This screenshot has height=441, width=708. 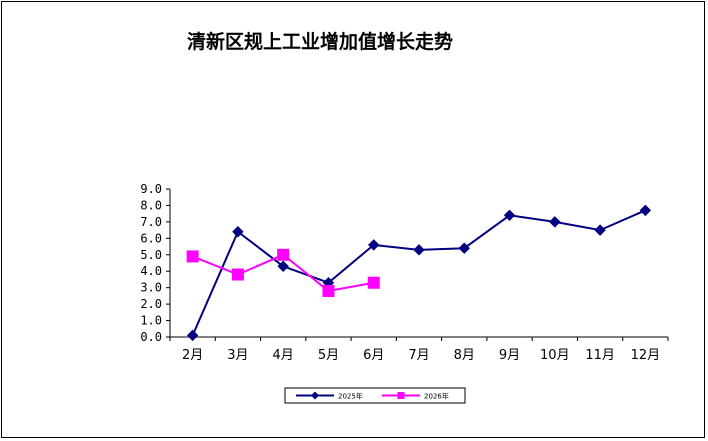 What do you see at coordinates (418, 355) in the screenshot?
I see `x-tick-label: 7月` at bounding box center [418, 355].